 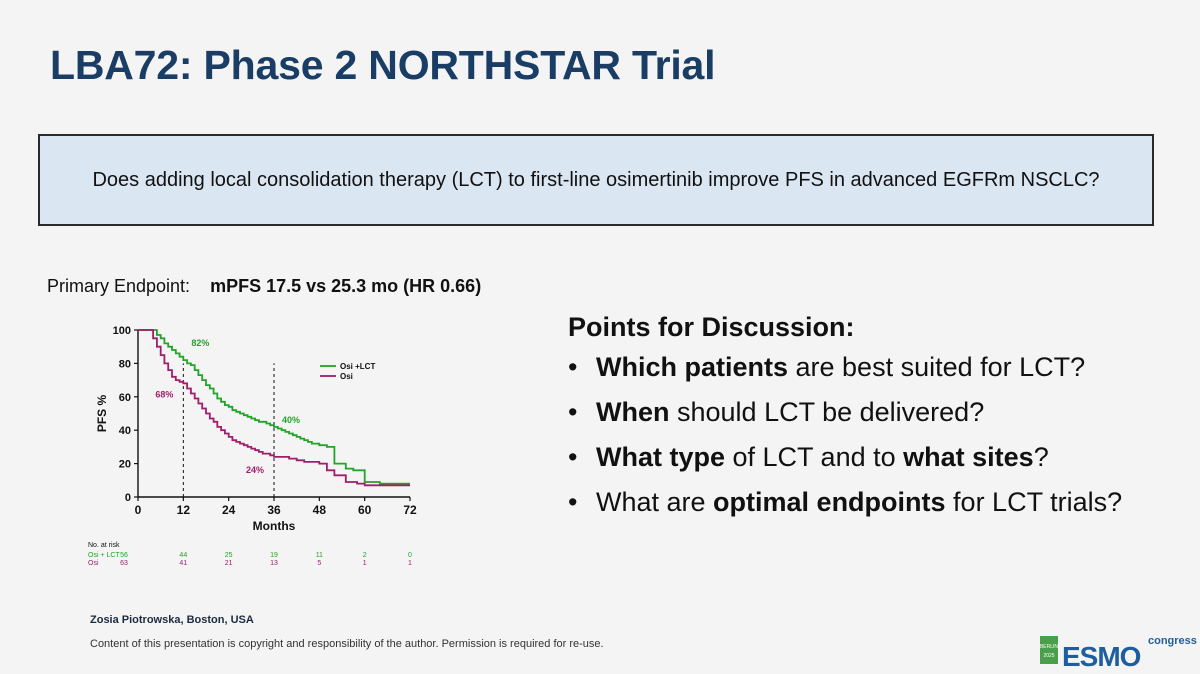 I want to click on y-tick-label: 0, so click(x=128, y=498).